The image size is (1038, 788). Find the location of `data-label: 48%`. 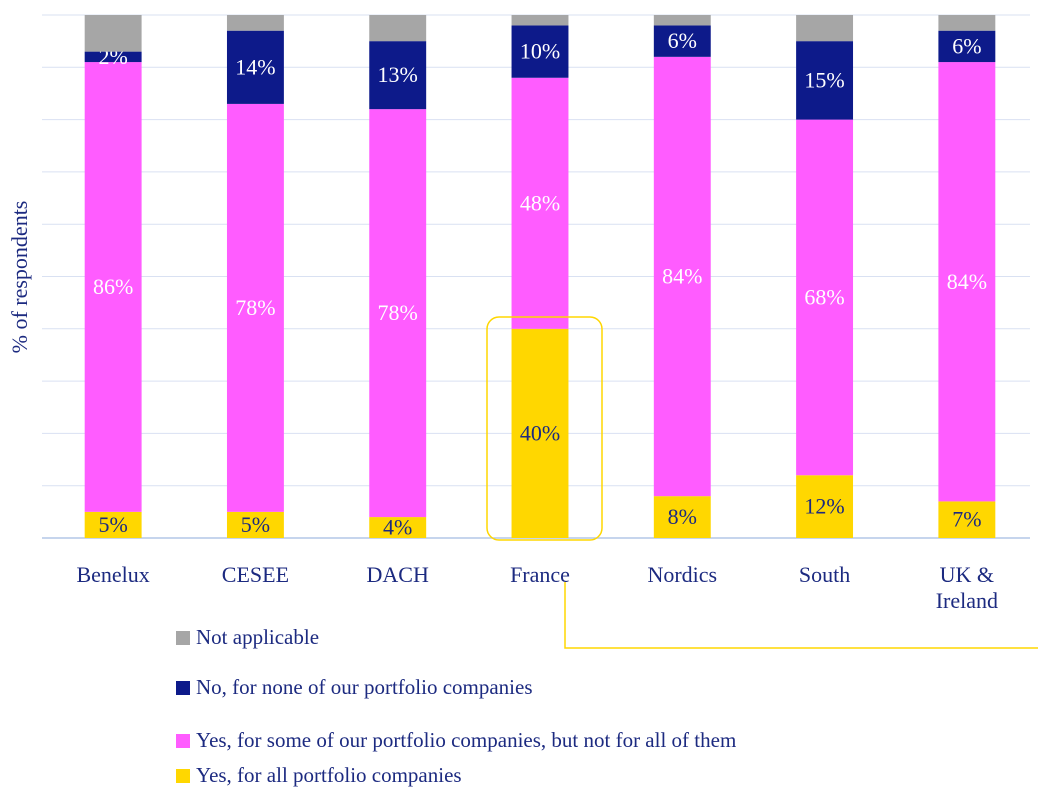

data-label: 48% is located at coordinates (540, 202).